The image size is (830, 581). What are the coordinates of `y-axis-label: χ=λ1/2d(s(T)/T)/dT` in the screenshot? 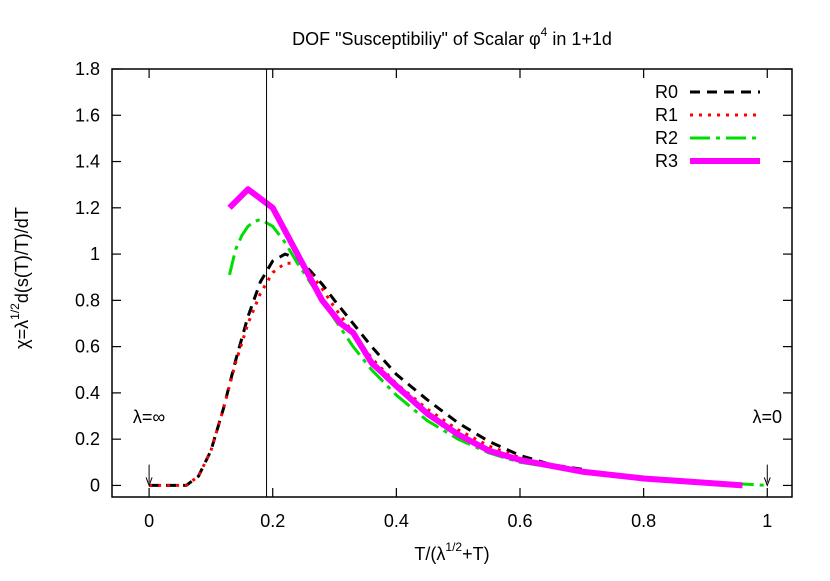 It's located at (20, 278).